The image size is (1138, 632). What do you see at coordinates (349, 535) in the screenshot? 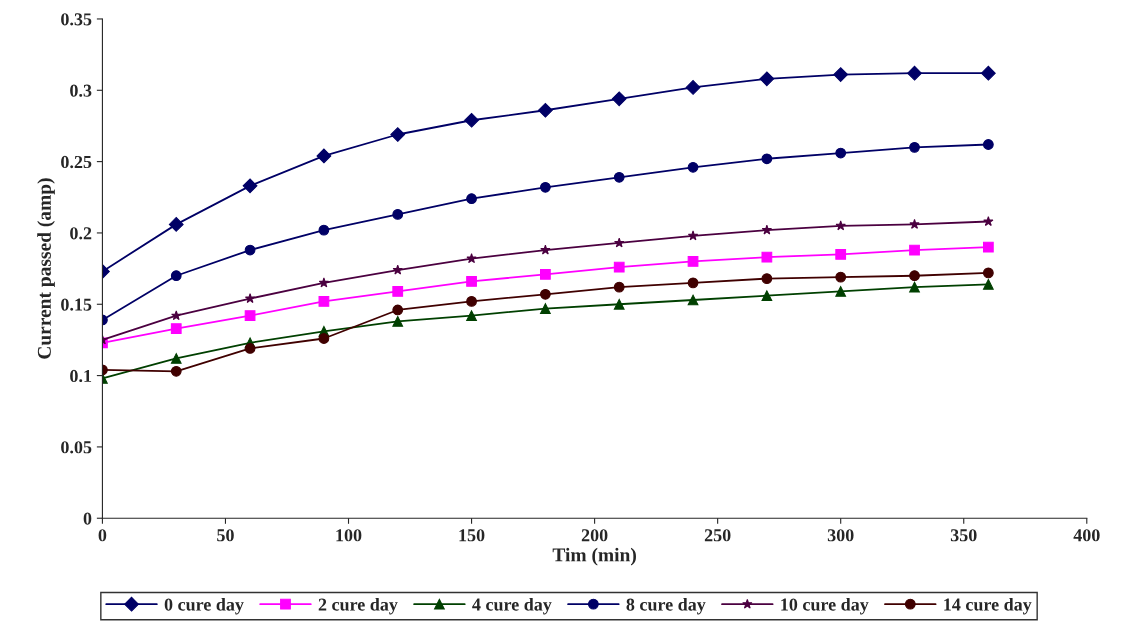
I see `x-tick-label: 100` at bounding box center [349, 535].